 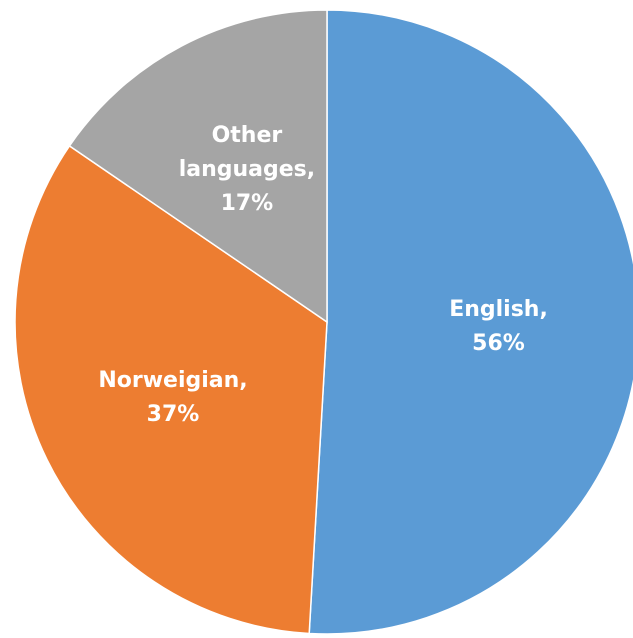 I want to click on value-label: 17%, so click(x=247, y=204).